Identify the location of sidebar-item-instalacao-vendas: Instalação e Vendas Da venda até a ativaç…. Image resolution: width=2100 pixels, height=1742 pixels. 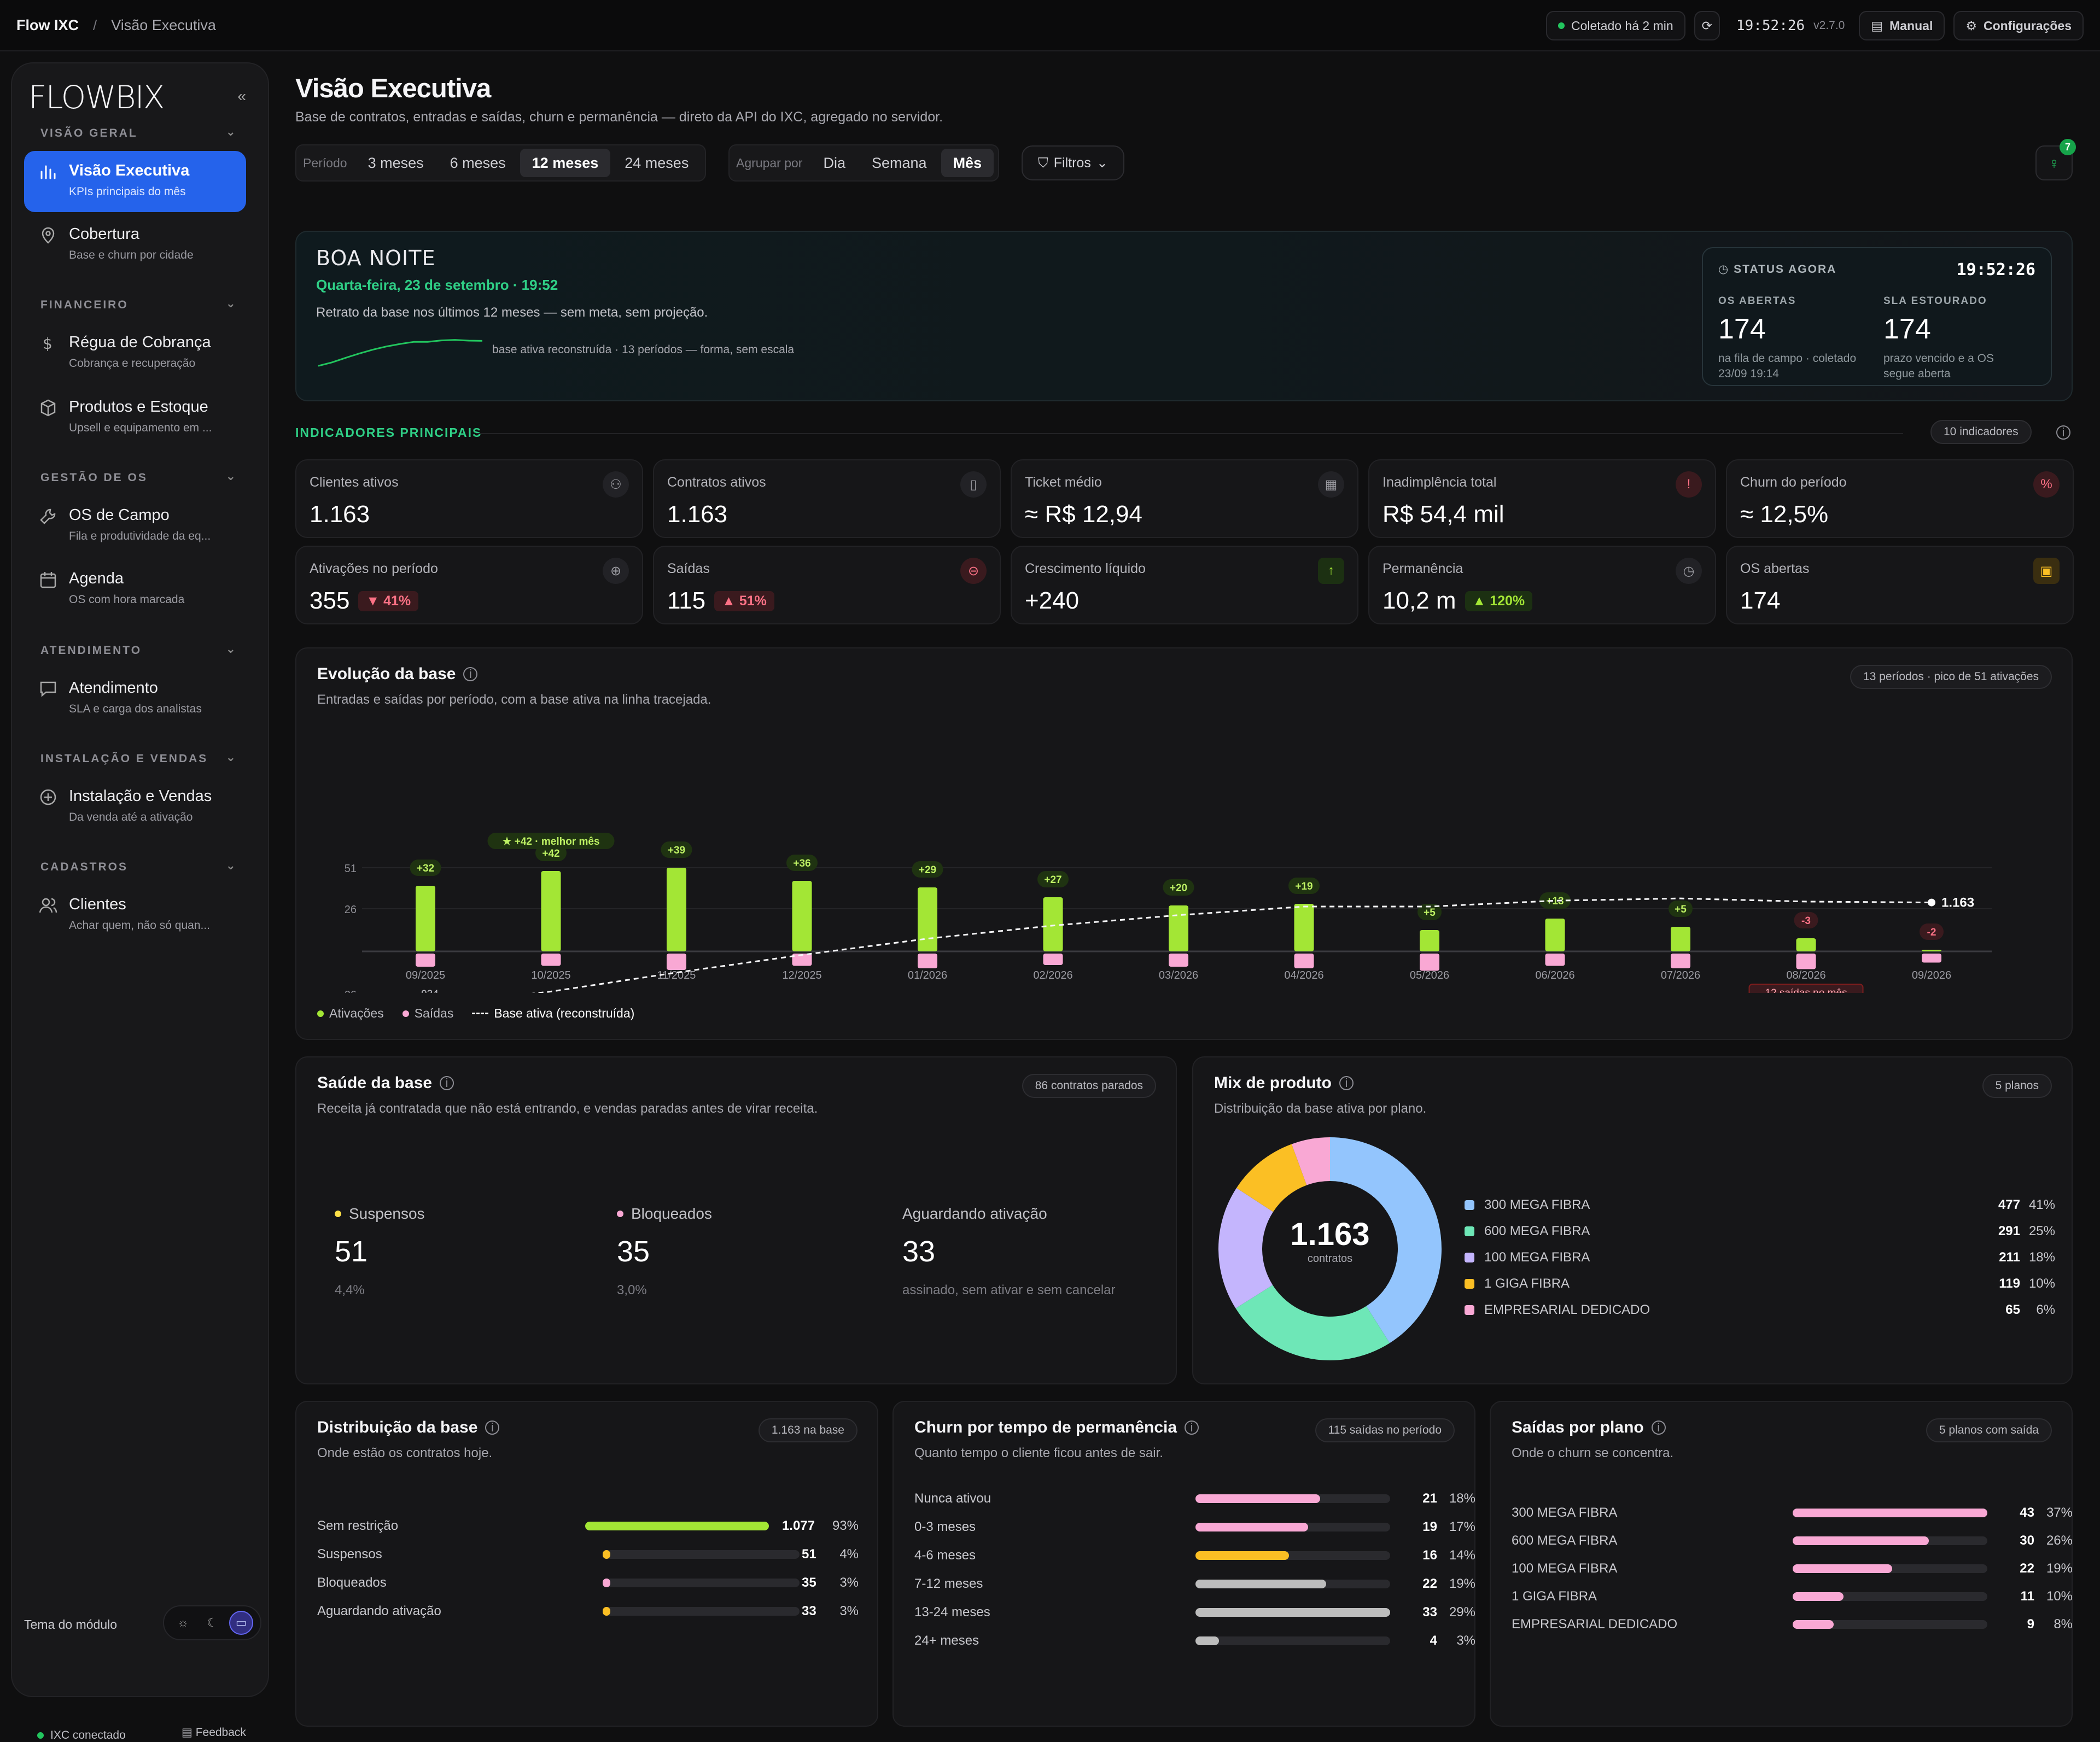
(135, 807).